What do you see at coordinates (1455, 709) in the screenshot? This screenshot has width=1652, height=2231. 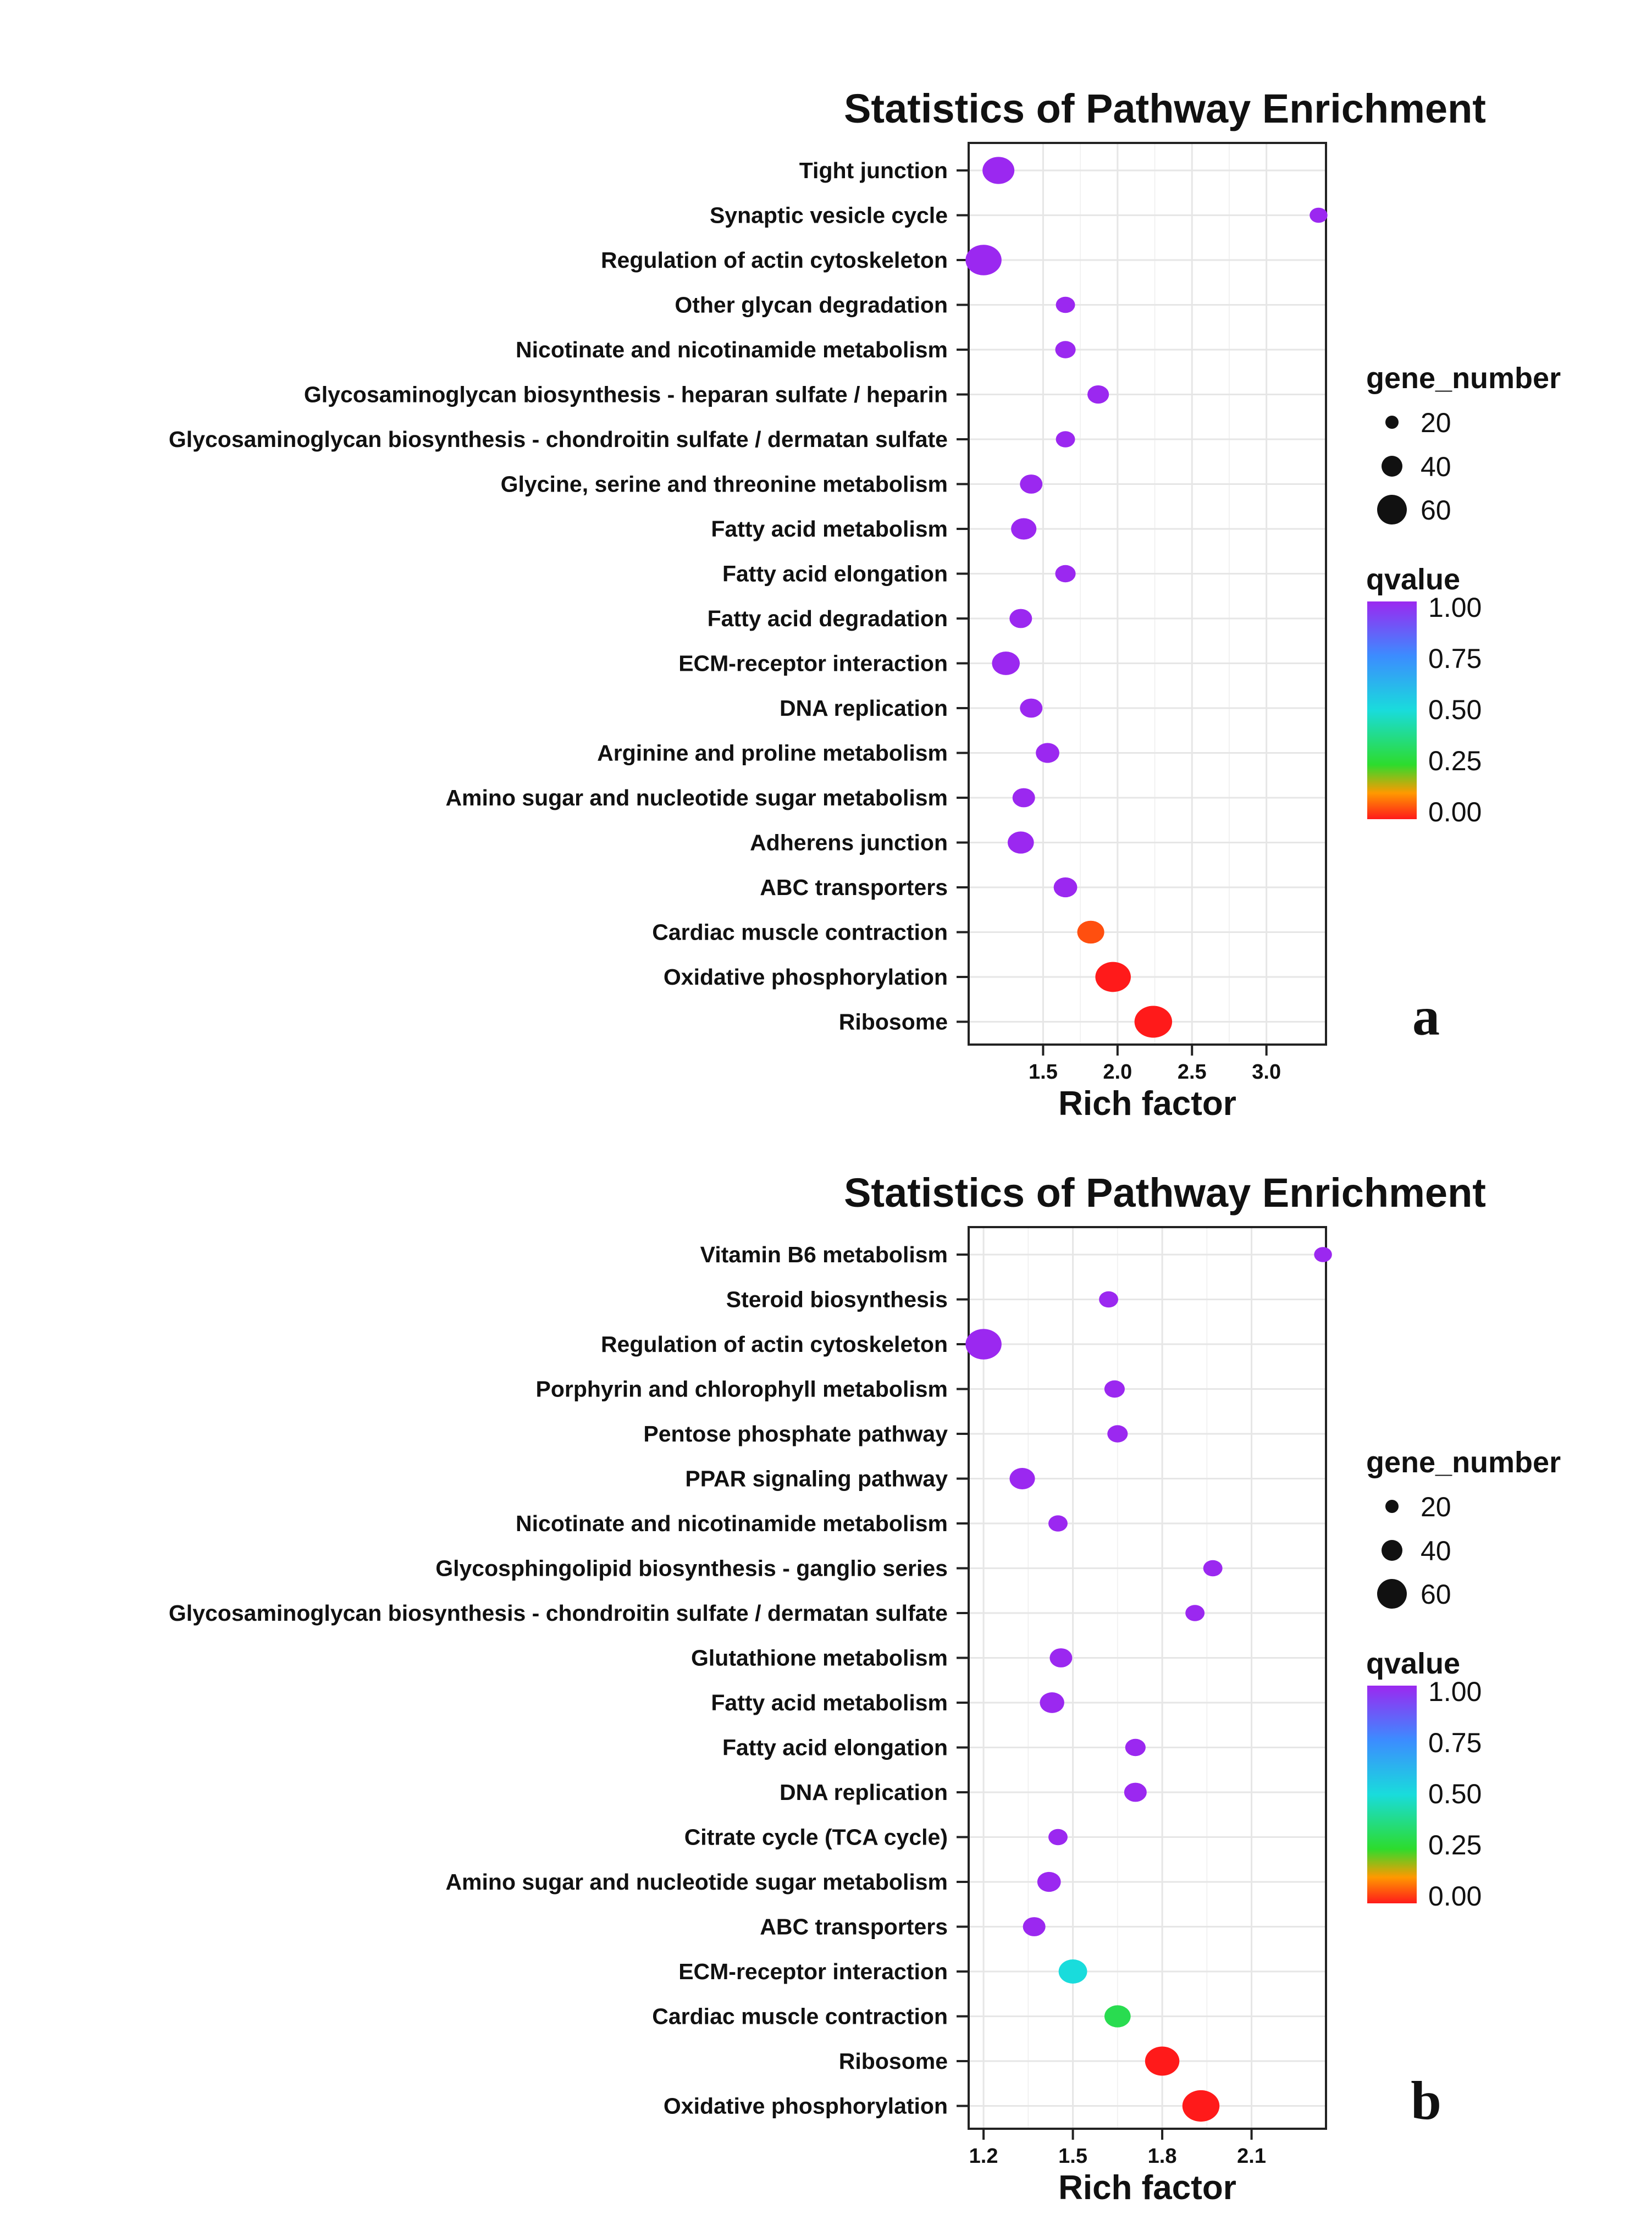 I see `legend-color-label: 0.50` at bounding box center [1455, 709].